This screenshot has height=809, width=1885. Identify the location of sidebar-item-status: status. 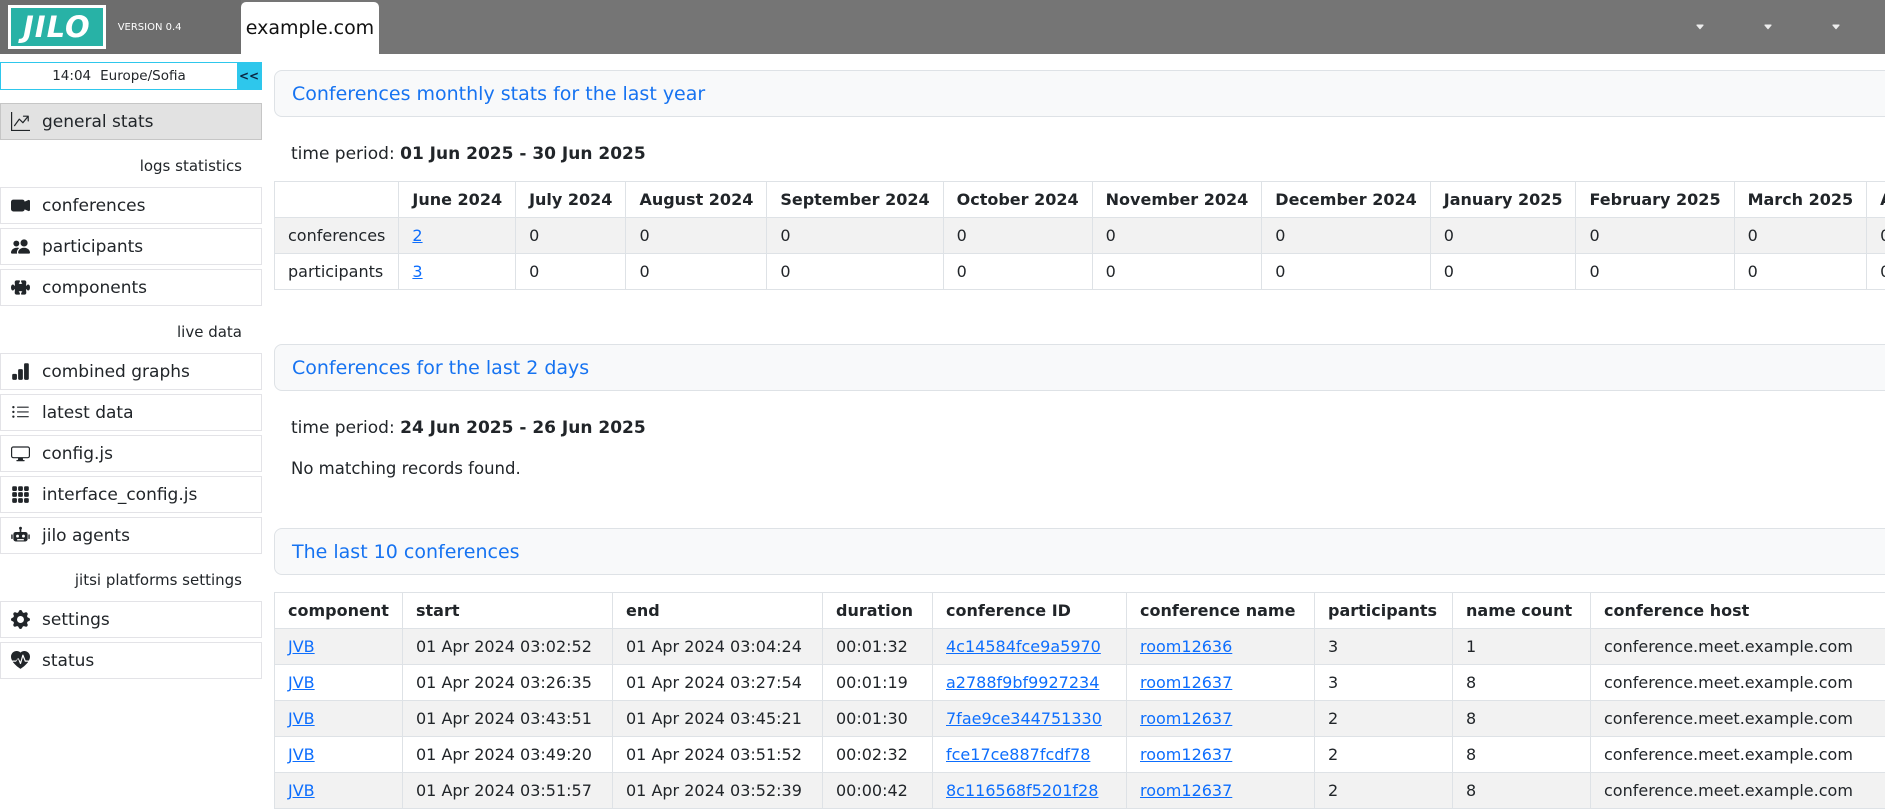
(131, 660).